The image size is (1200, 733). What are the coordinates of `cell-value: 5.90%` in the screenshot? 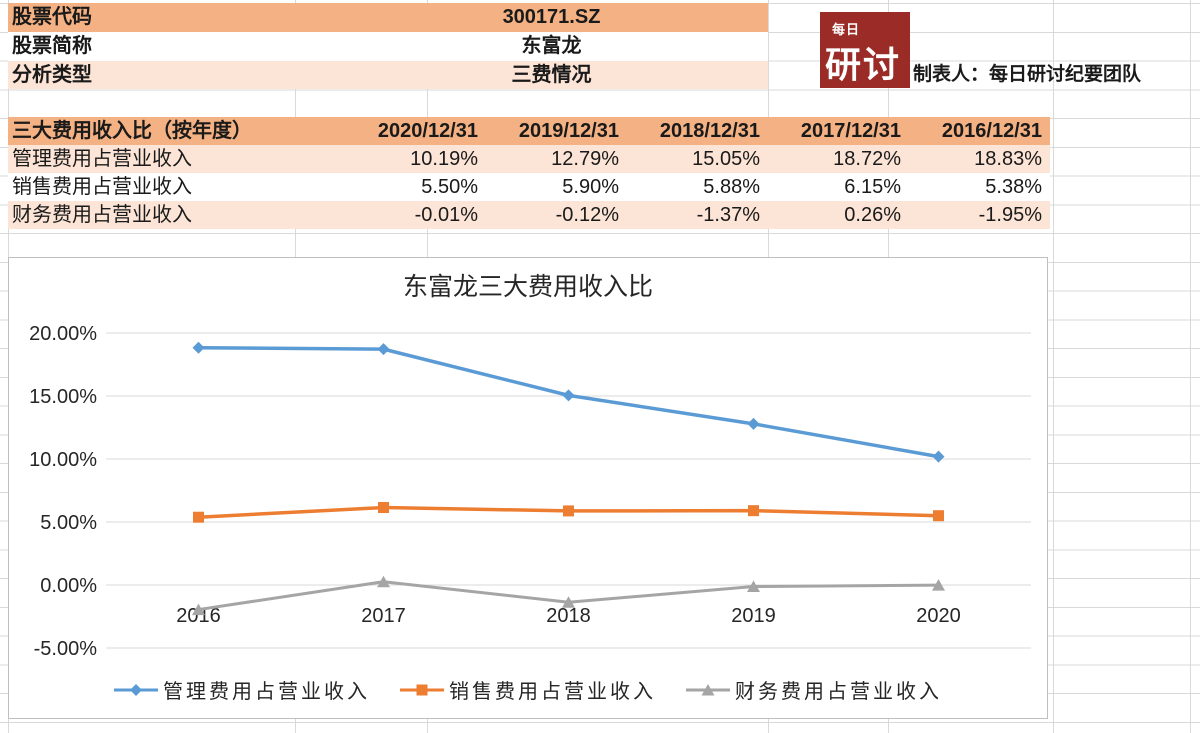 It's located at (590, 187).